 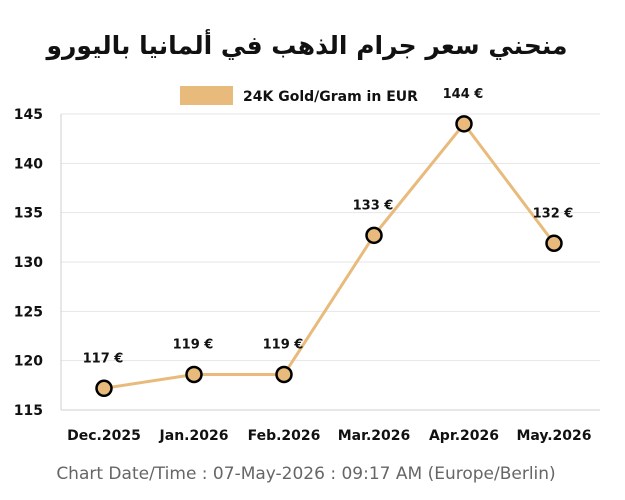 What do you see at coordinates (305, 45) in the screenshot?
I see `chart-title: منحني سعر جرام الذهب في ألمانيا باليورو` at bounding box center [305, 45].